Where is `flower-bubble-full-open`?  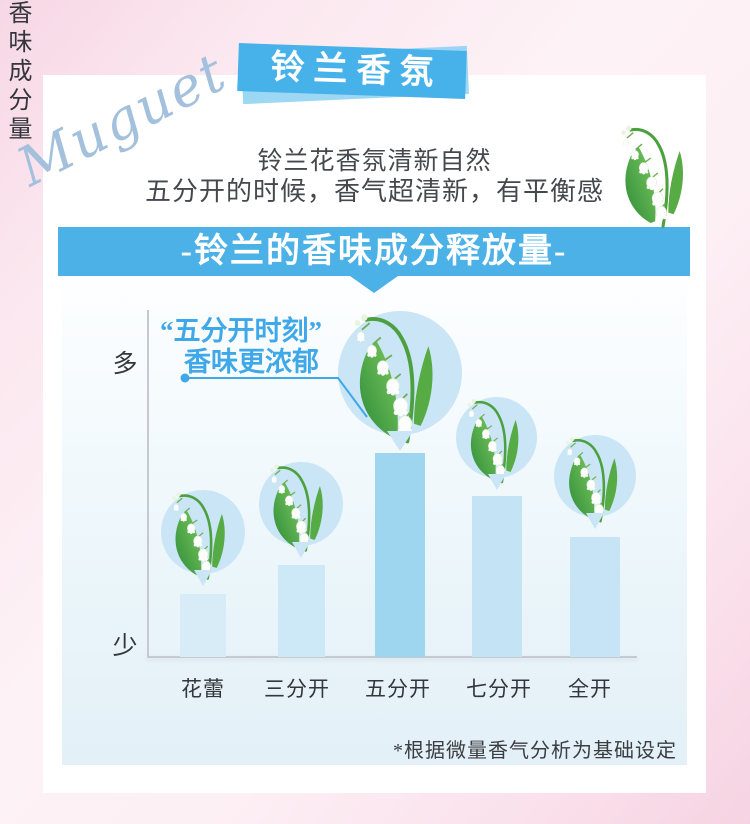
flower-bubble-full-open is located at coordinates (595, 476).